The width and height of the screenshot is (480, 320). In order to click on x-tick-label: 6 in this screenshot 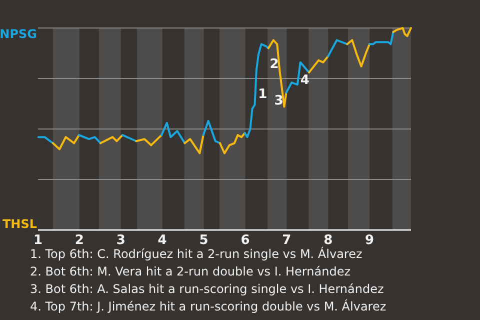, I will do `click(245, 240)`.